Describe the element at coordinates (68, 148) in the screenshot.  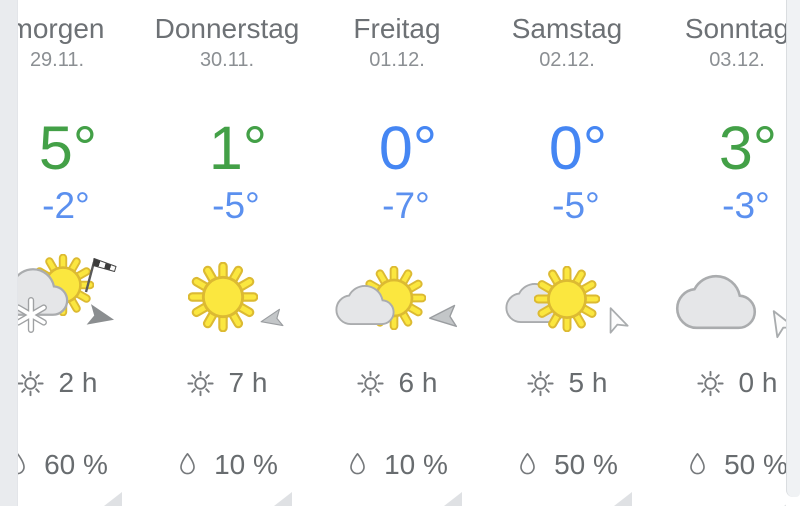
I see `high-temp: 5°` at that location.